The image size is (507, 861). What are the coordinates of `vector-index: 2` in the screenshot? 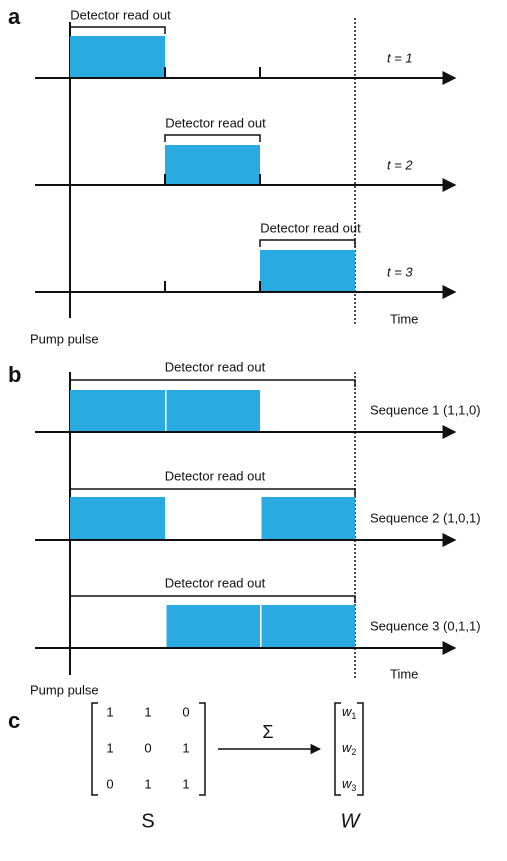 It's located at (353, 752).